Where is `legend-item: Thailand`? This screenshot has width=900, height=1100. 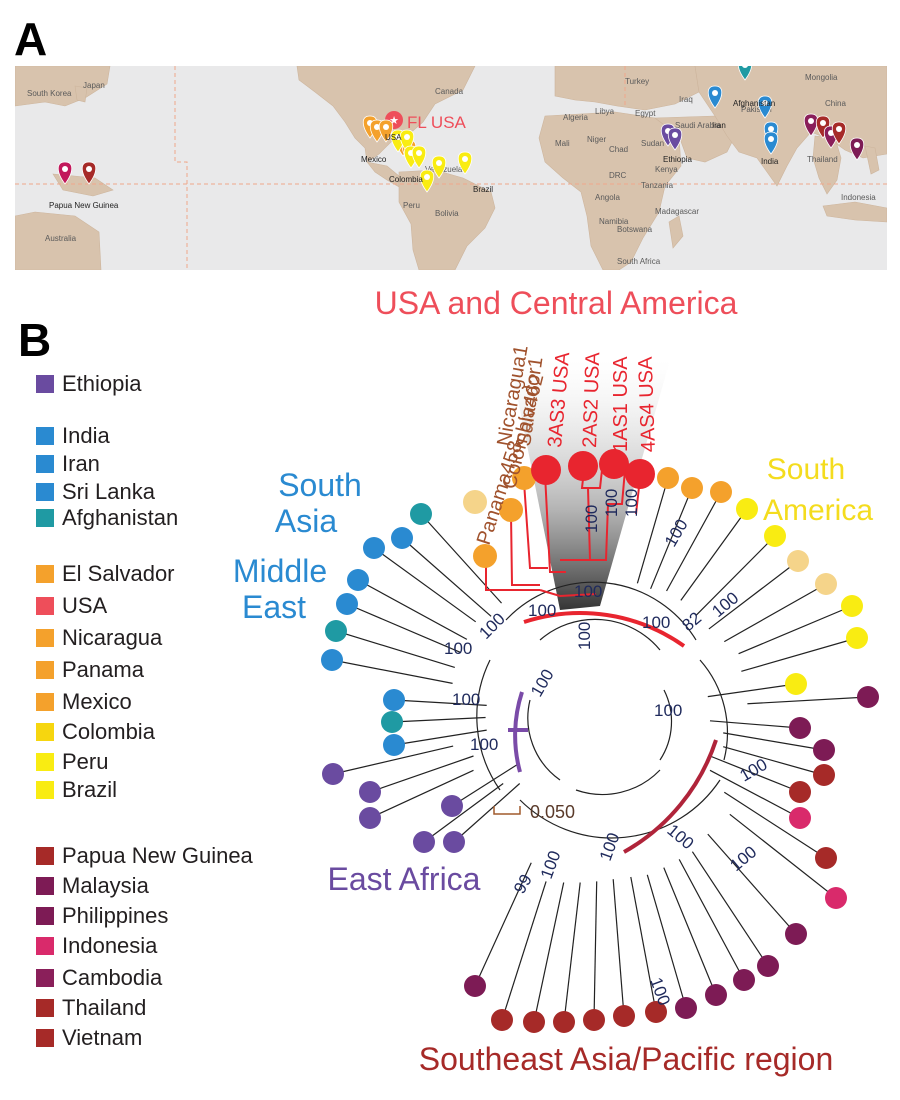
legend-item: Thailand is located at coordinates (91, 1007).